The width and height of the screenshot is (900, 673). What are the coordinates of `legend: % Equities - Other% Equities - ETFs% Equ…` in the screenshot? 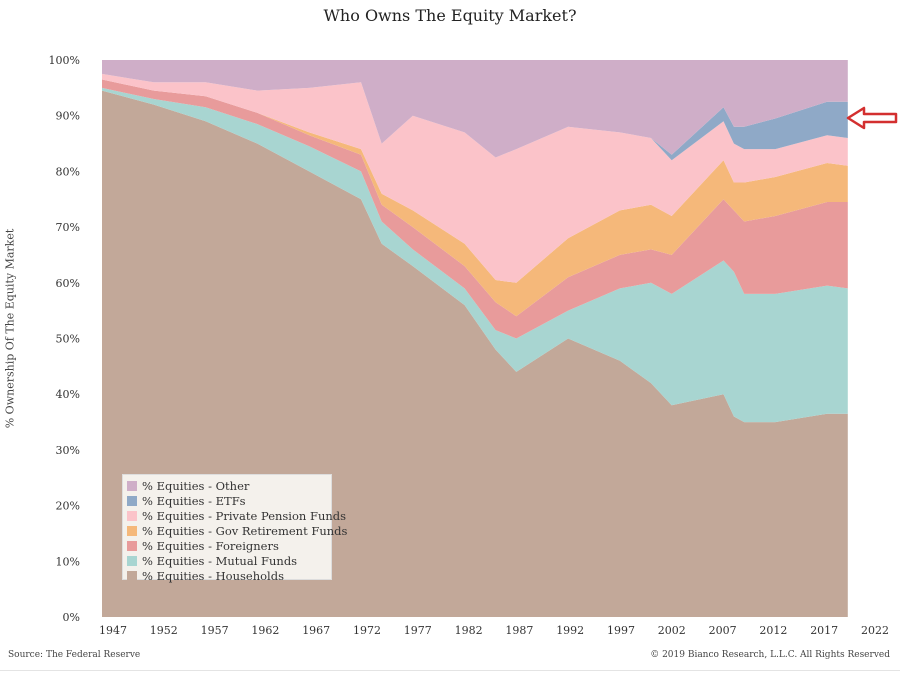 It's located at (234, 528).